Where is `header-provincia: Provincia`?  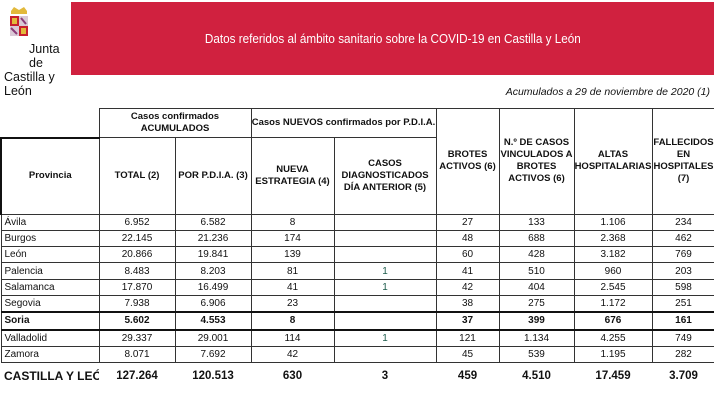 header-provincia: Provincia is located at coordinates (50, 175).